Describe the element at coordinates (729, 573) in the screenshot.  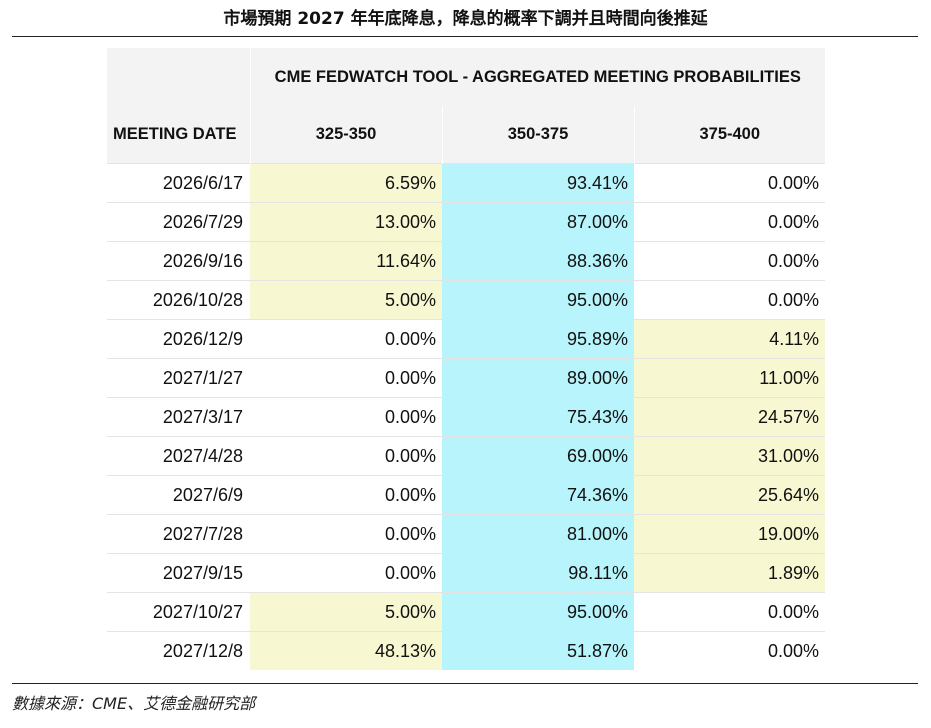
I see `probability-375-400-cell: 1.89%` at that location.